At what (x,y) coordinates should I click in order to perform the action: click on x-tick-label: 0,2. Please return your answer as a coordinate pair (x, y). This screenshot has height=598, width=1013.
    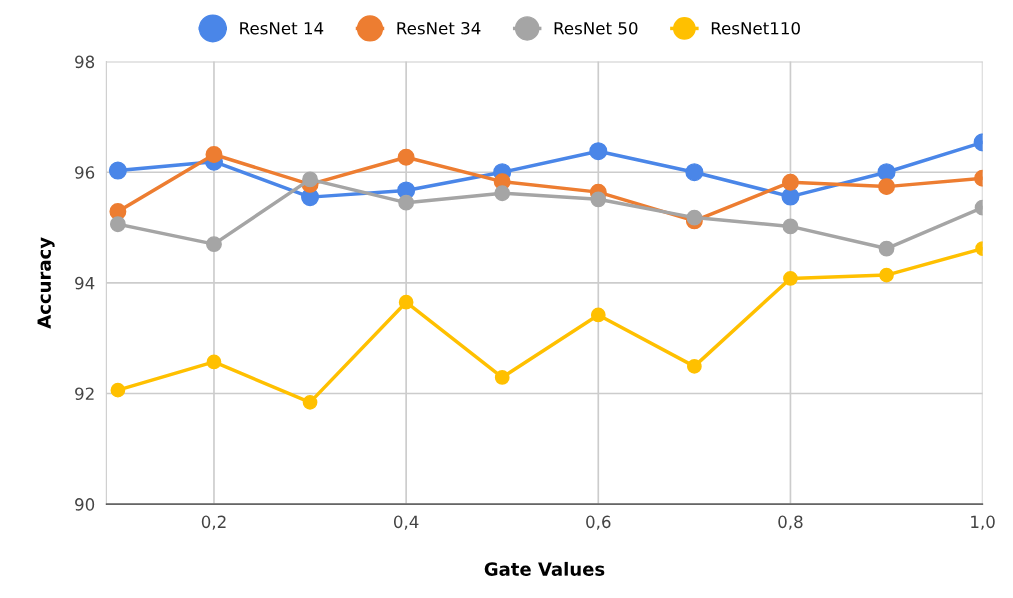
    Looking at the image, I should click on (213, 522).